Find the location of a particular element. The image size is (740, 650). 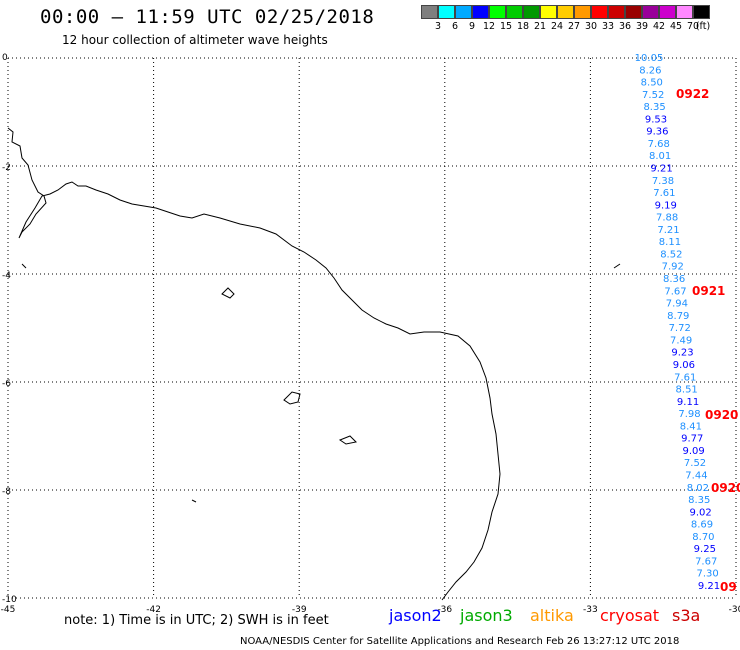

wave-height-value: 9.09 is located at coordinates (694, 451).